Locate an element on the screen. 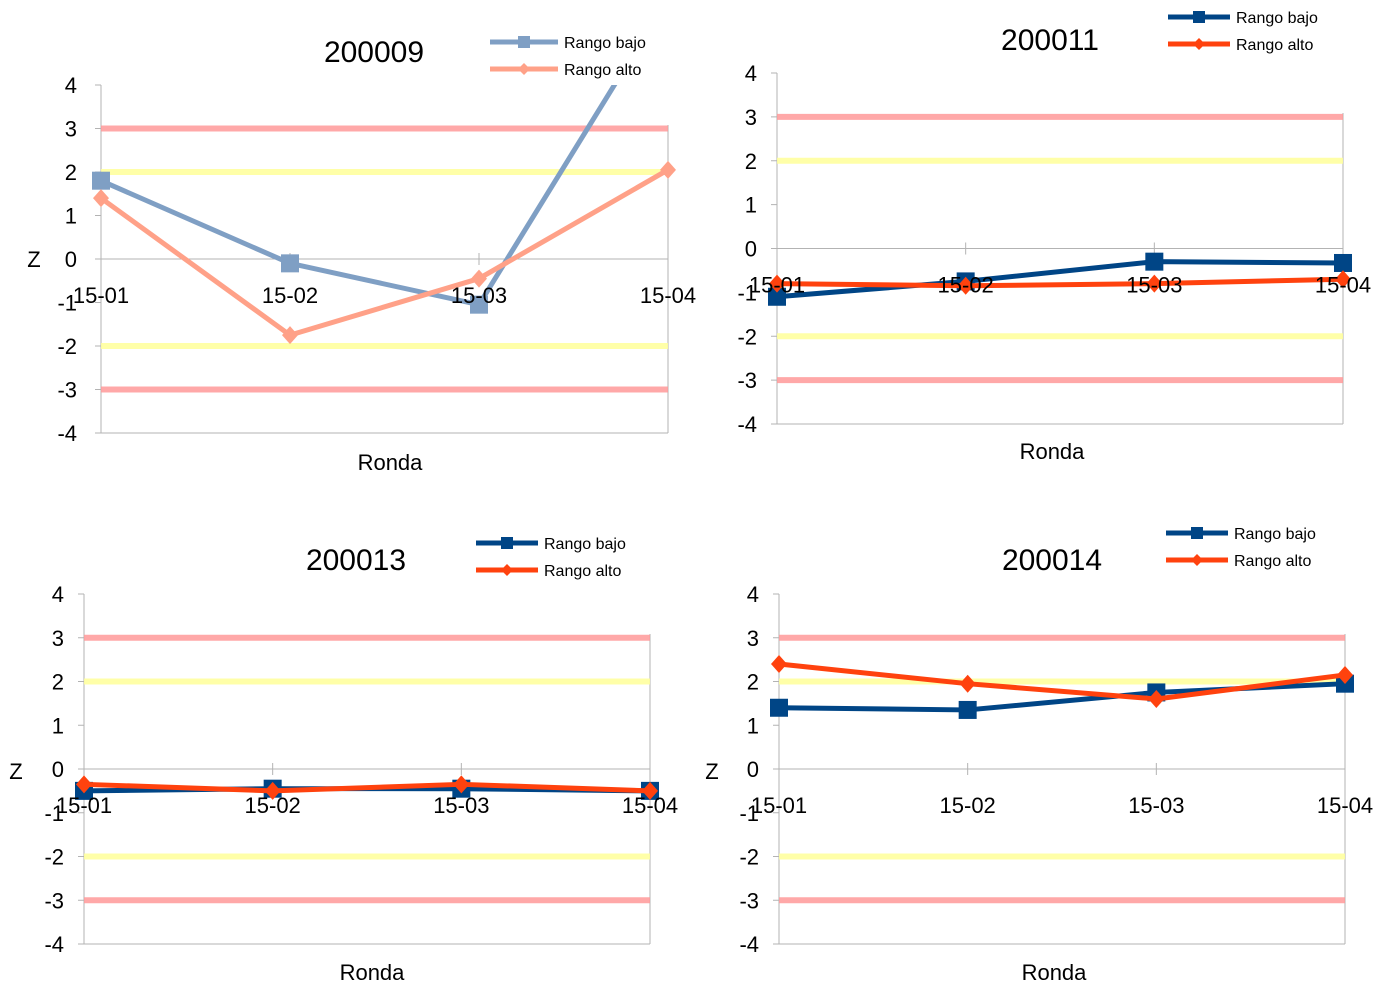  chart-title: 200011 is located at coordinates (1050, 40).